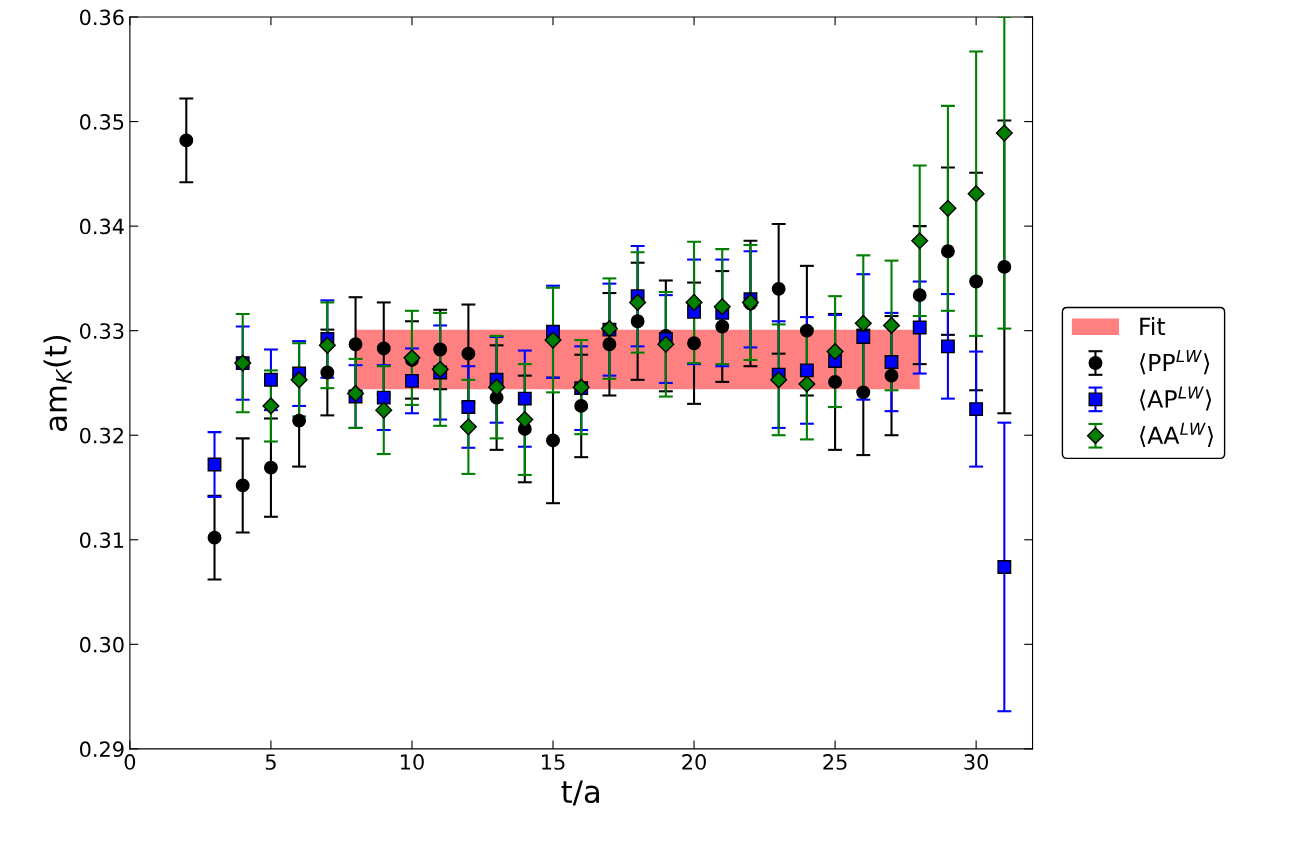  I want to click on y-tick-label: 0.30, so click(102, 644).